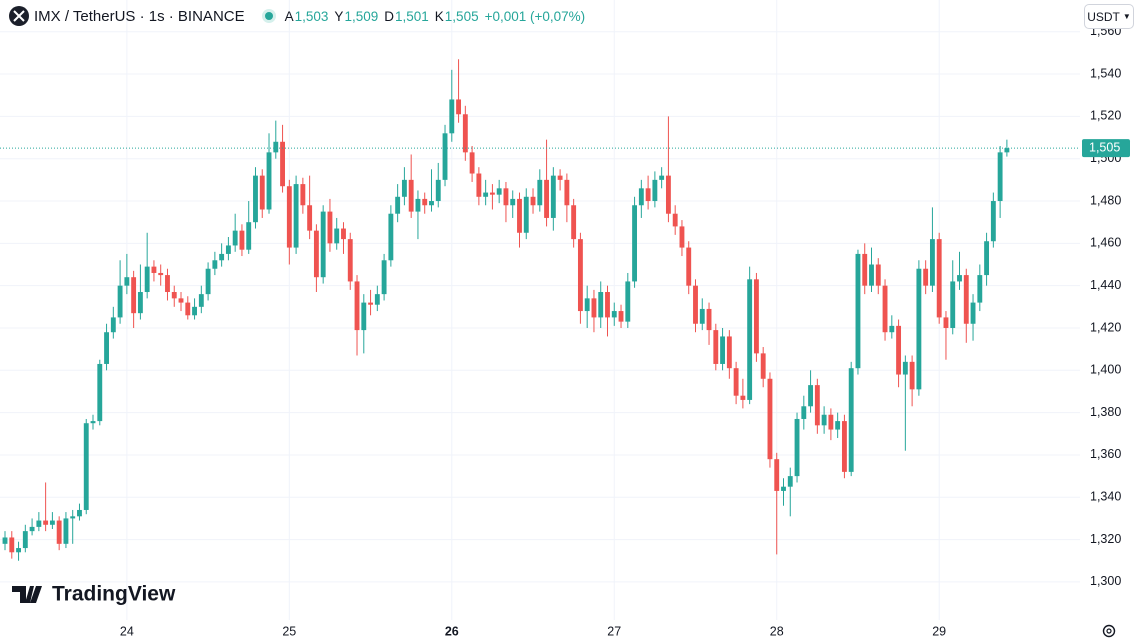  I want to click on watermark: TradingView, so click(94, 594).